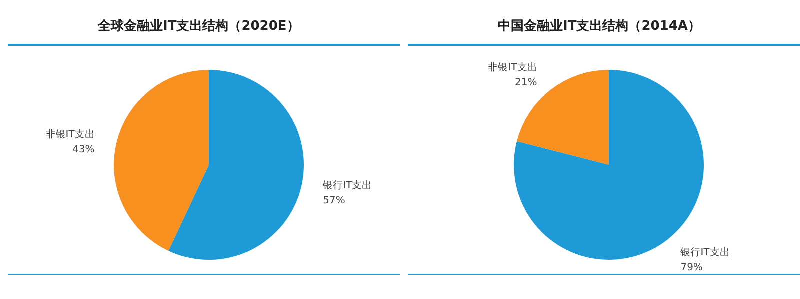  I want to click on data-label: 79%, so click(691, 268).